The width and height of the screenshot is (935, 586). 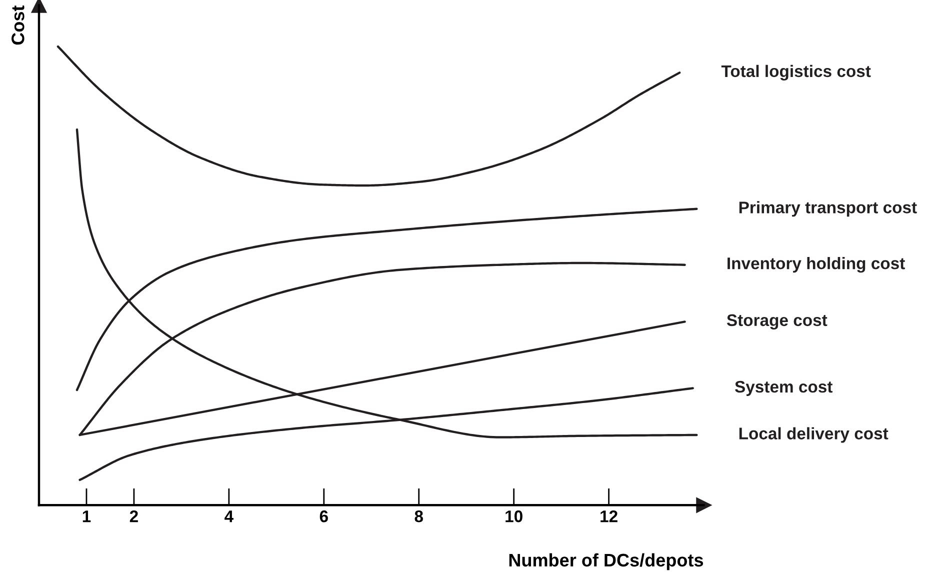 I want to click on x-tick-label: 1, so click(x=86, y=516).